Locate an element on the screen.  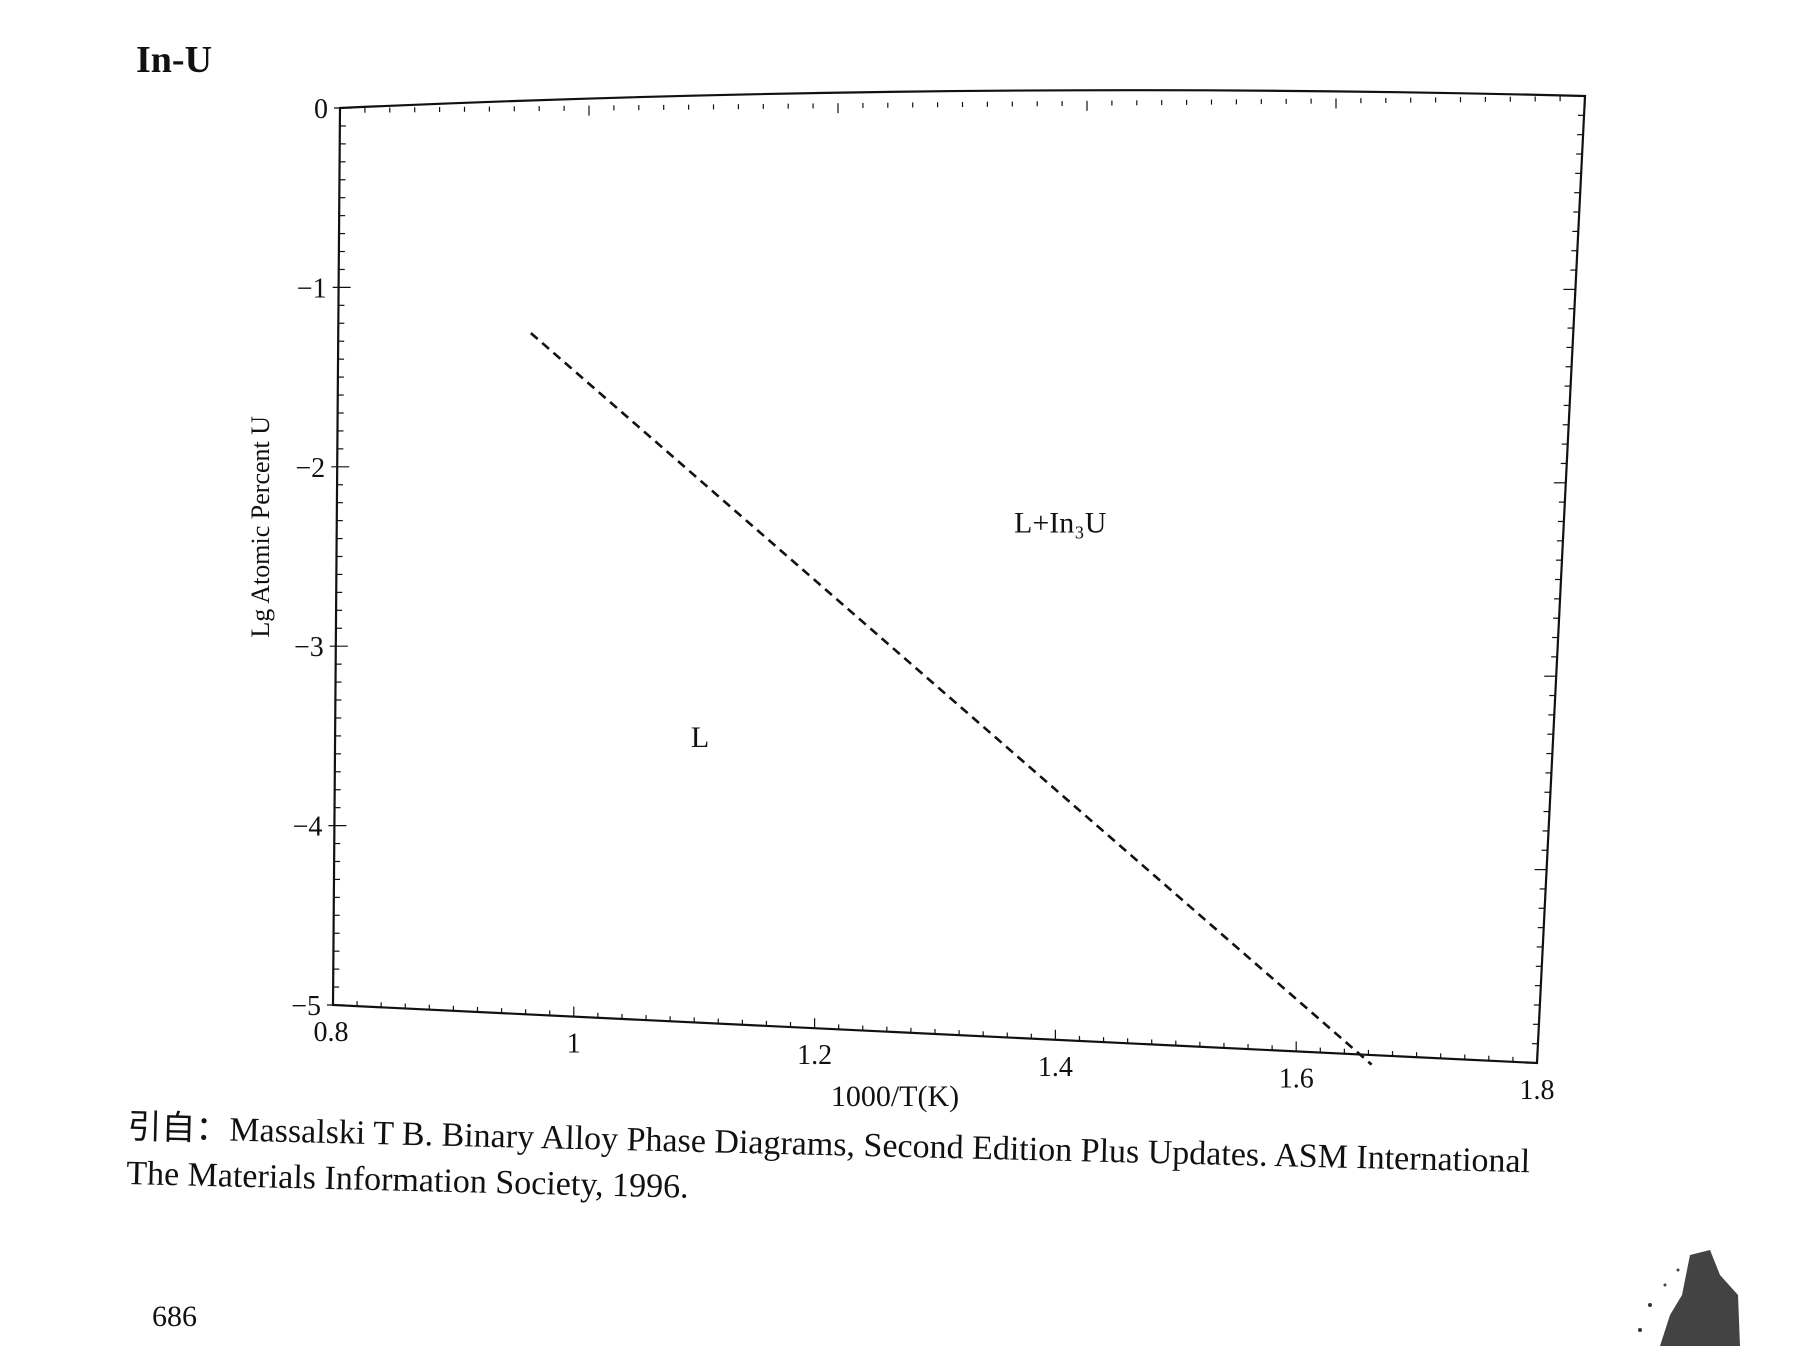
y-tick-label: −2 is located at coordinates (310, 468).